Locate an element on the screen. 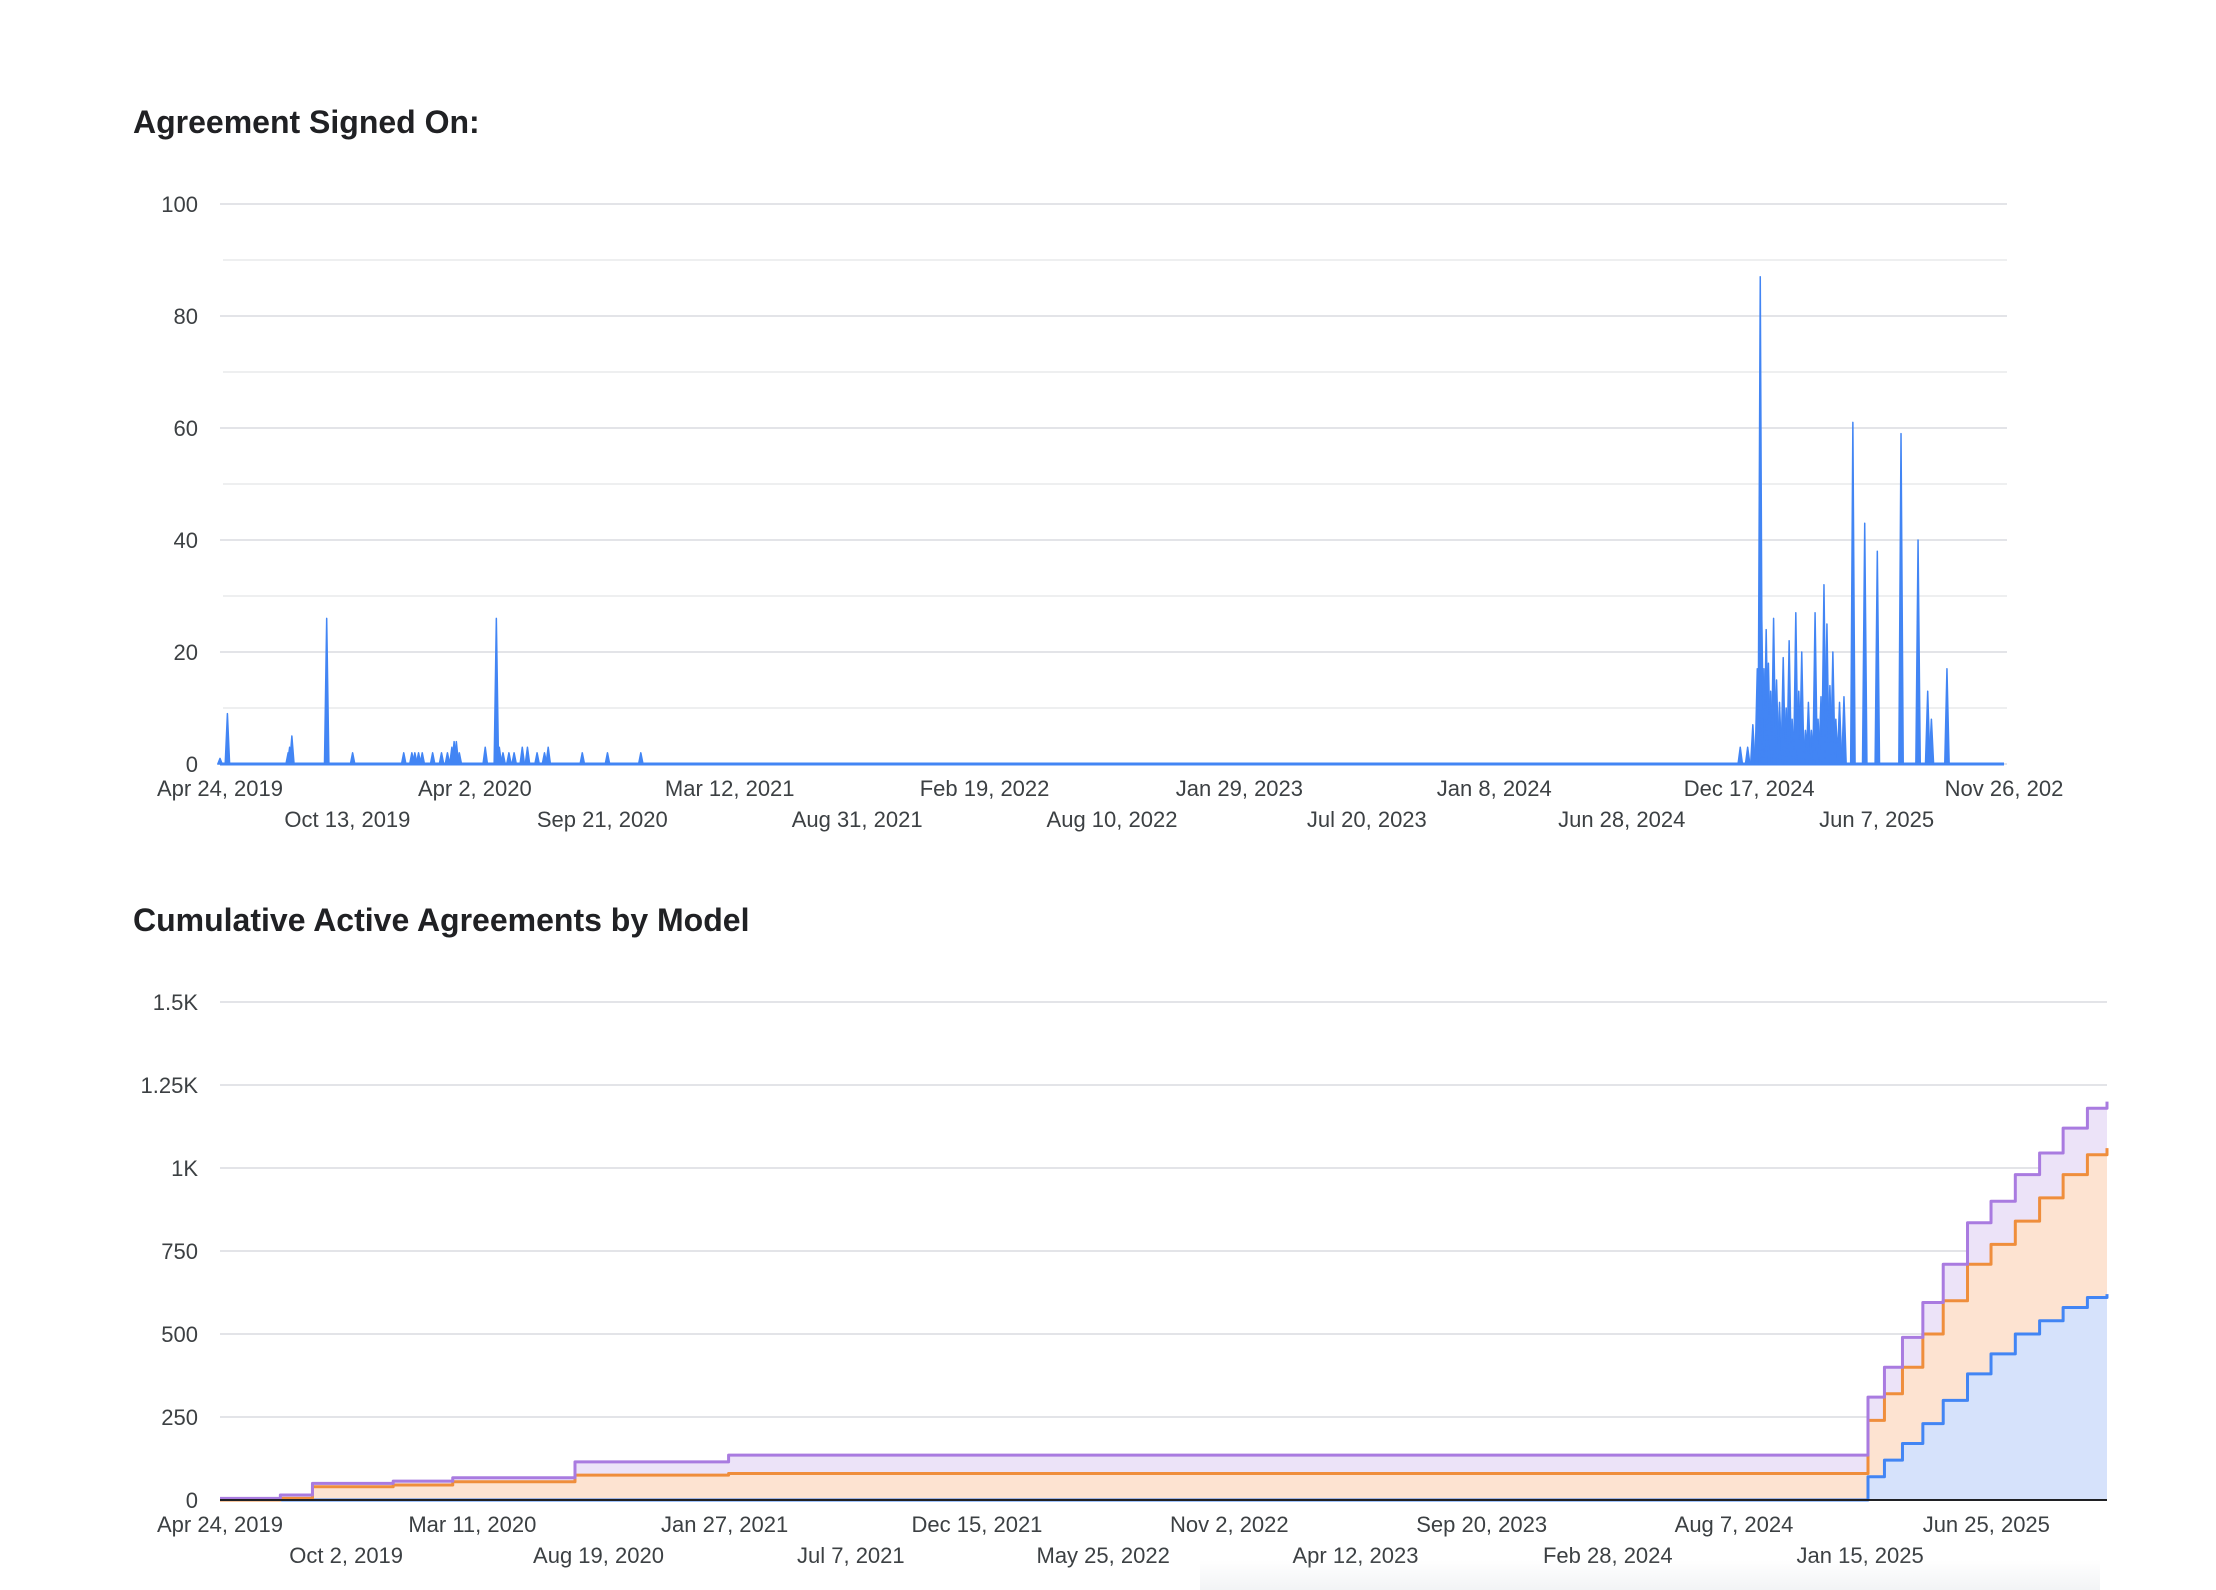  x-tick-label: May 25, 2022 is located at coordinates (1103, 1555).